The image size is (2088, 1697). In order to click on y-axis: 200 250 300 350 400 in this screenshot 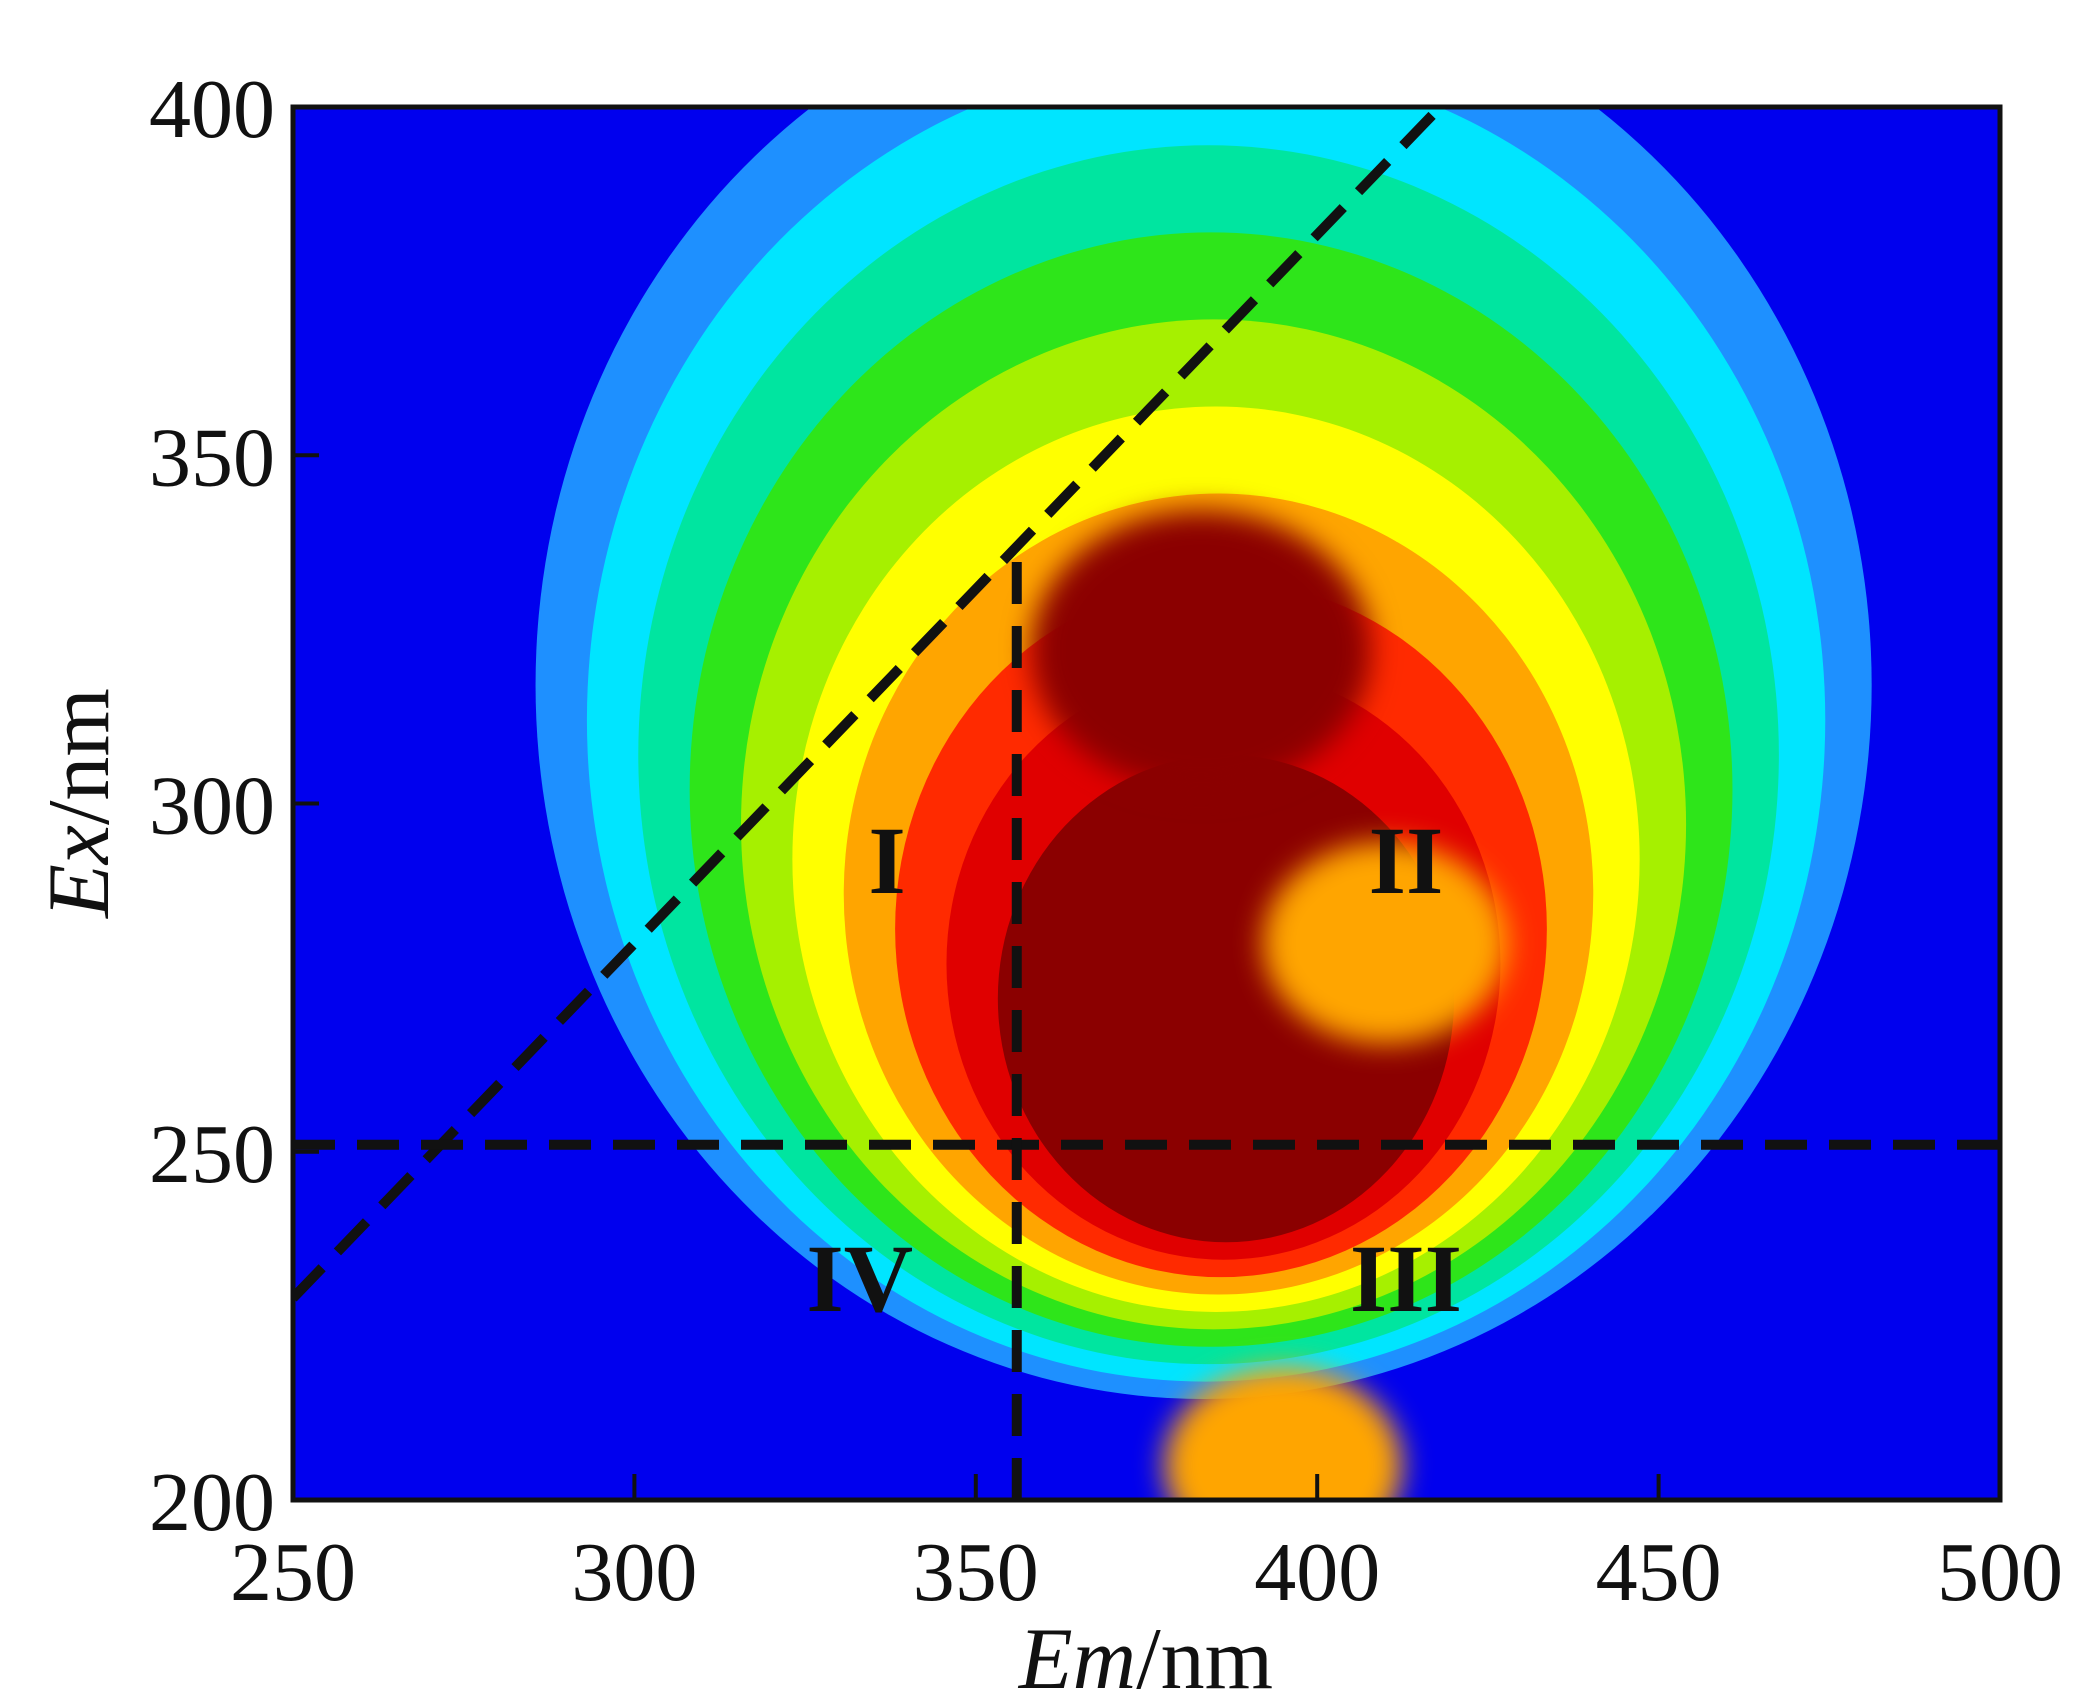, I will do `click(234, 806)`.